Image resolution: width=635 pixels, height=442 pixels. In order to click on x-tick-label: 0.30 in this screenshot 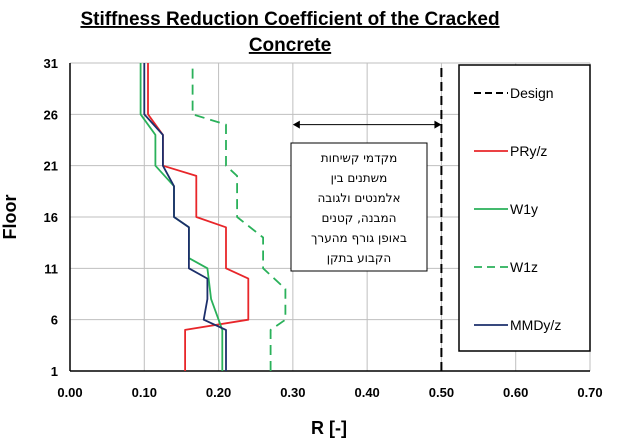, I will do `click(292, 392)`.